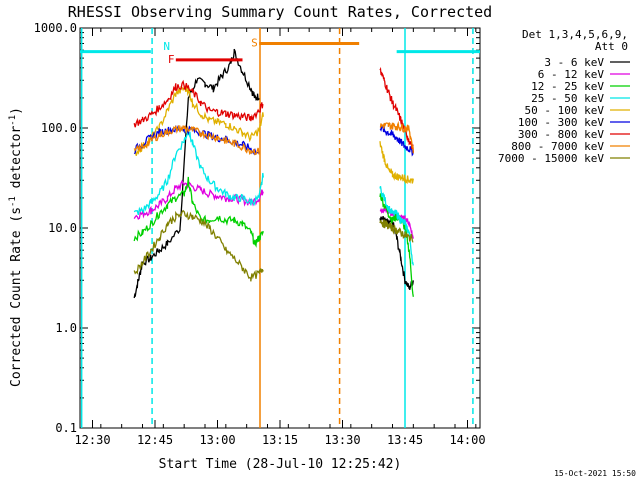  What do you see at coordinates (59, 128) in the screenshot?
I see `y-tick-label: 100.0` at bounding box center [59, 128].